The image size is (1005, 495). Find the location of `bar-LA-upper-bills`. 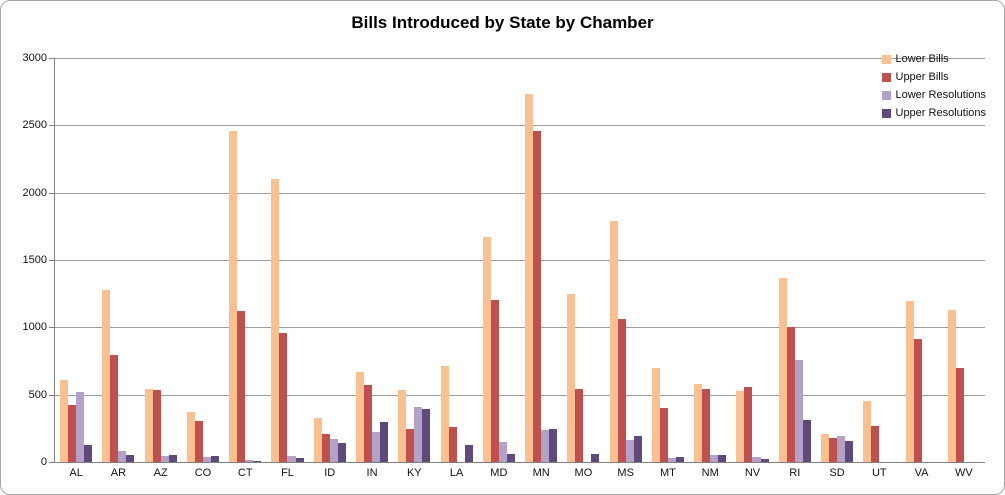

bar-LA-upper-bills is located at coordinates (452, 444).